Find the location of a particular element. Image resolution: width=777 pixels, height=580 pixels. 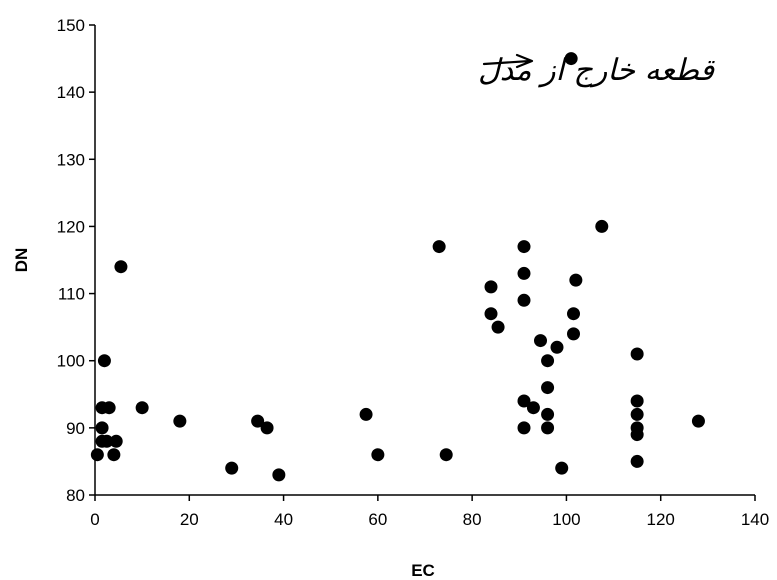

x-tick-label: 60 is located at coordinates (377, 519).